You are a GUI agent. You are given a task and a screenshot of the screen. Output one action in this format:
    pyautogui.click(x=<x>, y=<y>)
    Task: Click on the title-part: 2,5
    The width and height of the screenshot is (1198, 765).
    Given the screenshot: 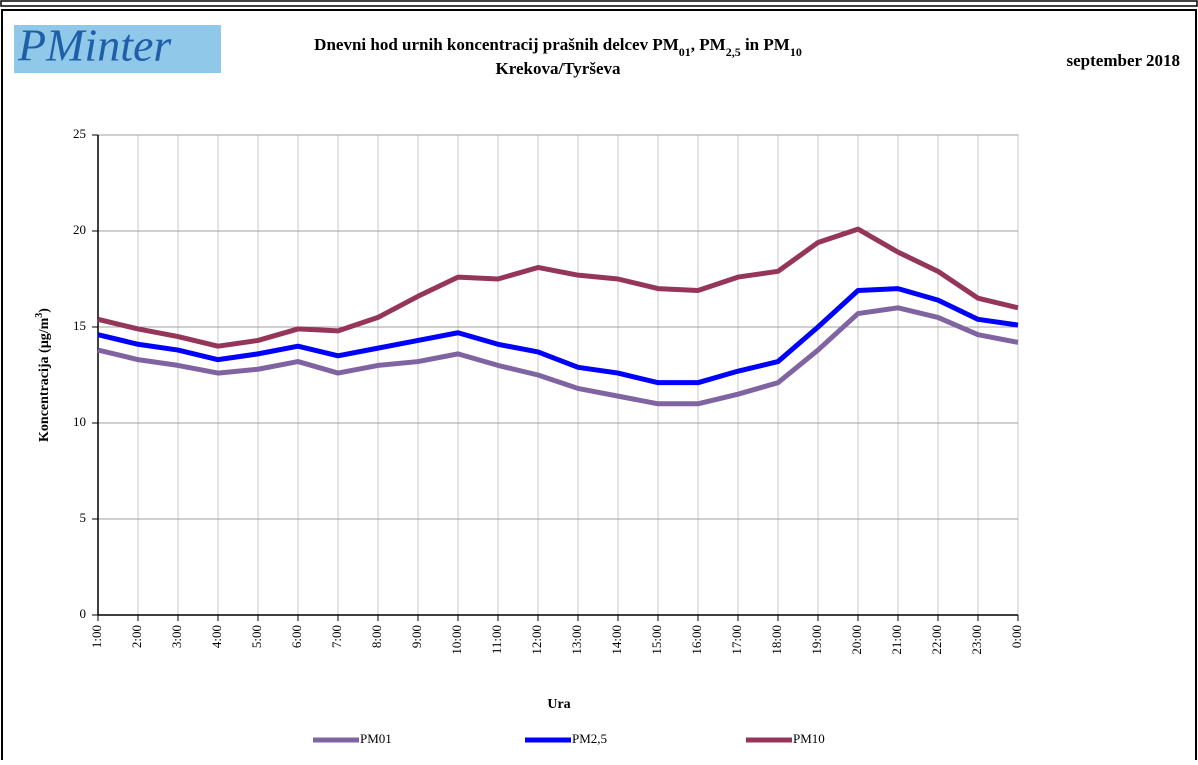 What is the action you would take?
    pyautogui.click(x=733, y=52)
    